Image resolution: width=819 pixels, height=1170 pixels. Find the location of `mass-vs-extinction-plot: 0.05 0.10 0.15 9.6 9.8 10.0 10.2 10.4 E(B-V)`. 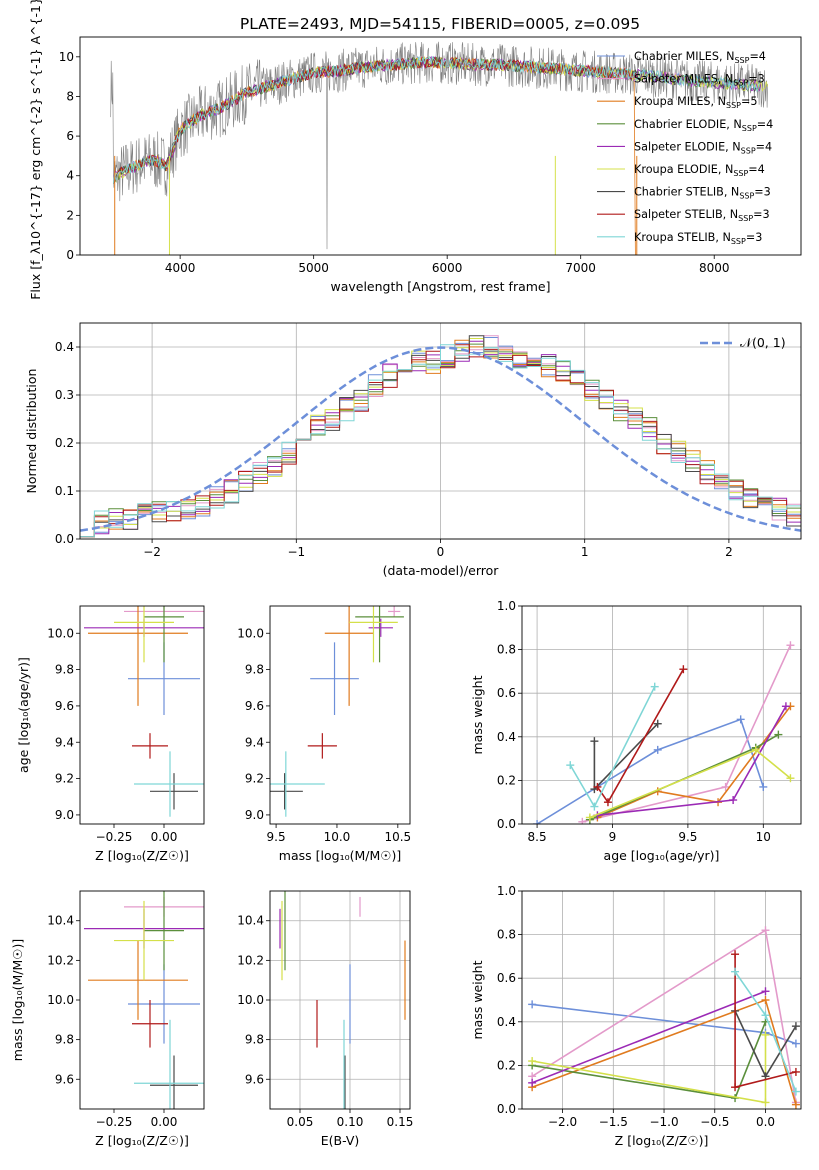

mass-vs-extinction-plot: 0.05 0.10 0.15 9.6 9.8 10.0 10.2 10.4 E(B-V) is located at coordinates (325, 1019).